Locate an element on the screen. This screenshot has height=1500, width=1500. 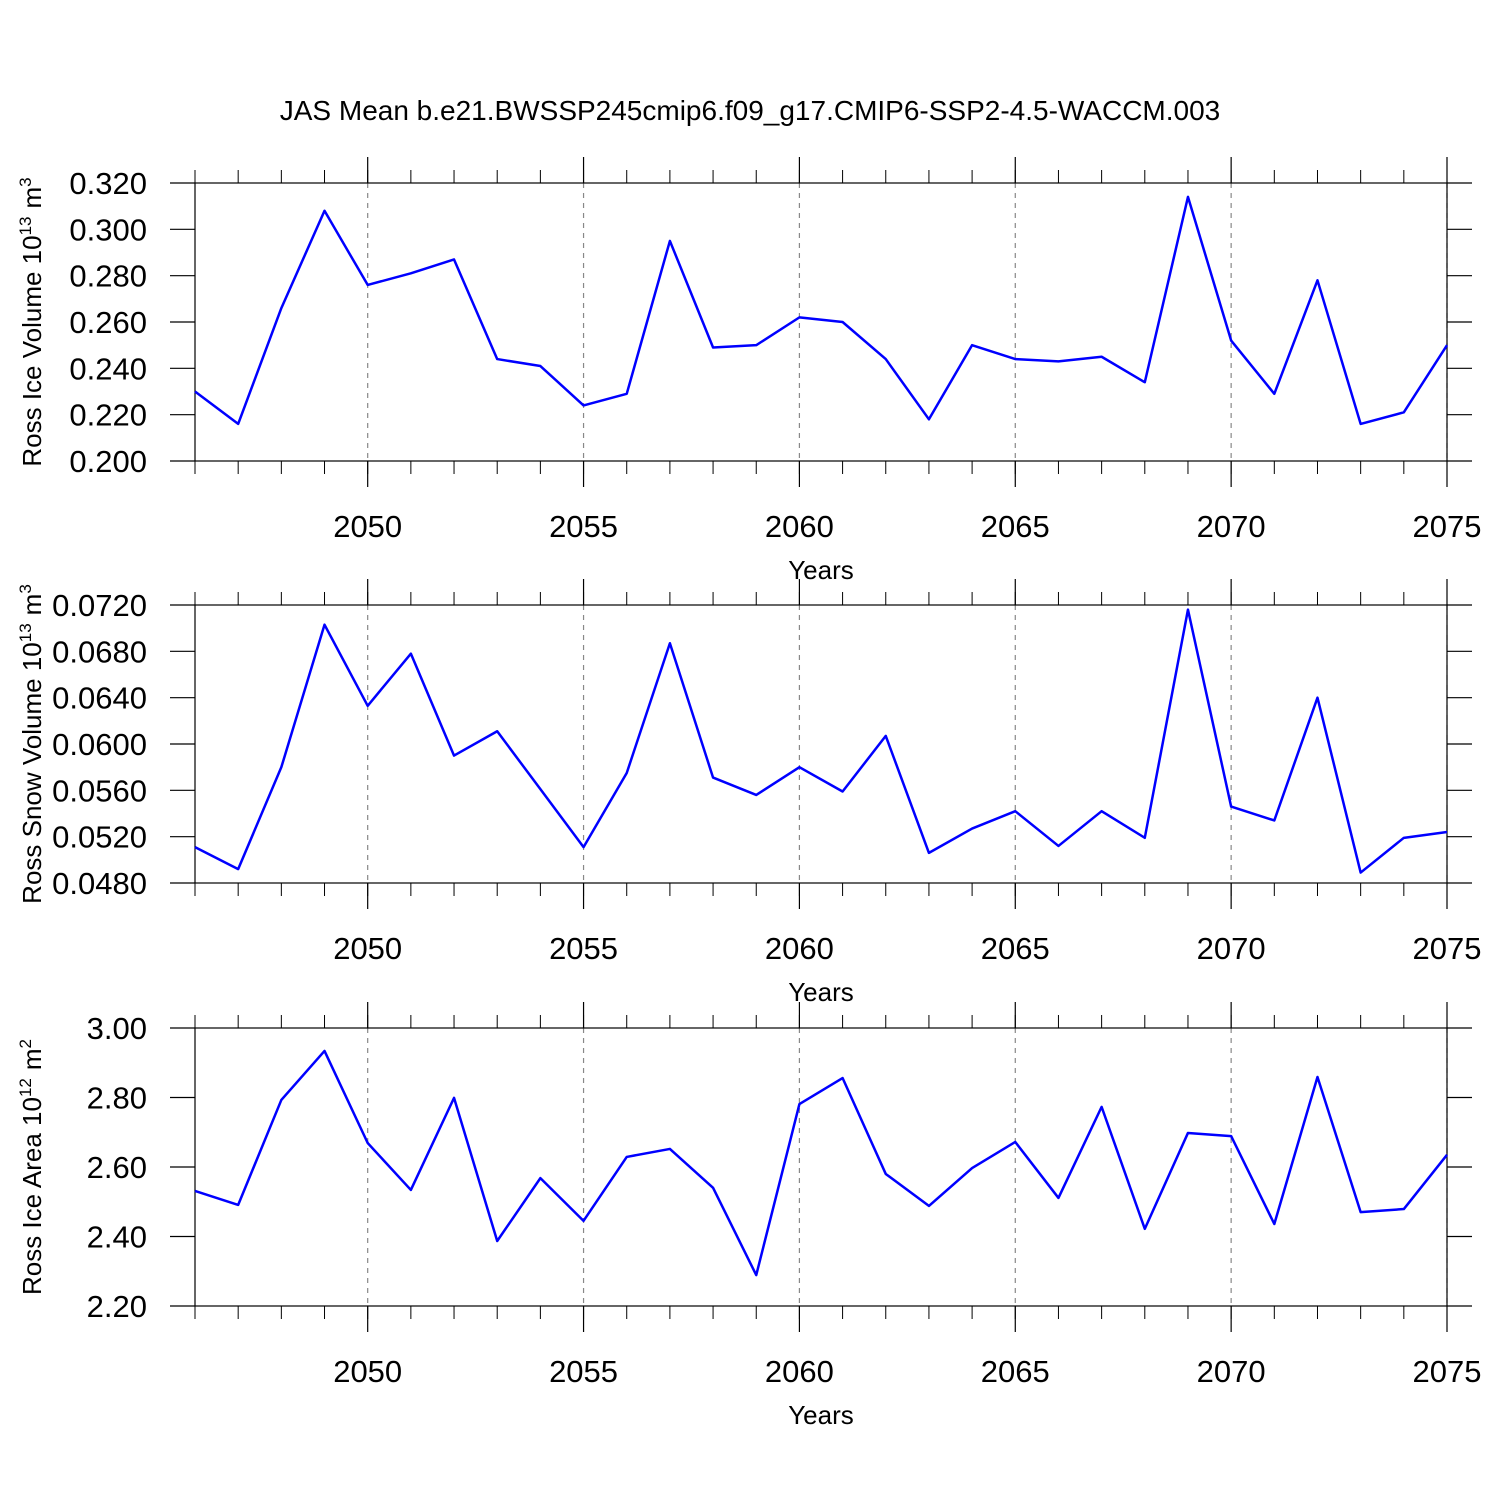
y-tick-label: 0.0600 is located at coordinates (99, 744).